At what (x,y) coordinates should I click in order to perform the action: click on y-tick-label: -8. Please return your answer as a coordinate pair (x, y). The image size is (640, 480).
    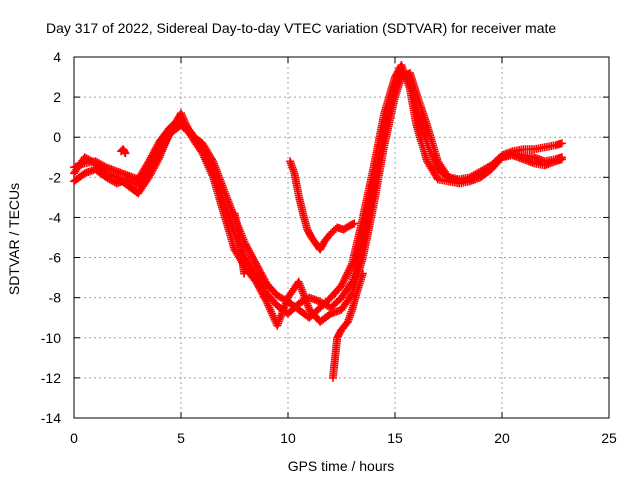
    Looking at the image, I should click on (55, 298).